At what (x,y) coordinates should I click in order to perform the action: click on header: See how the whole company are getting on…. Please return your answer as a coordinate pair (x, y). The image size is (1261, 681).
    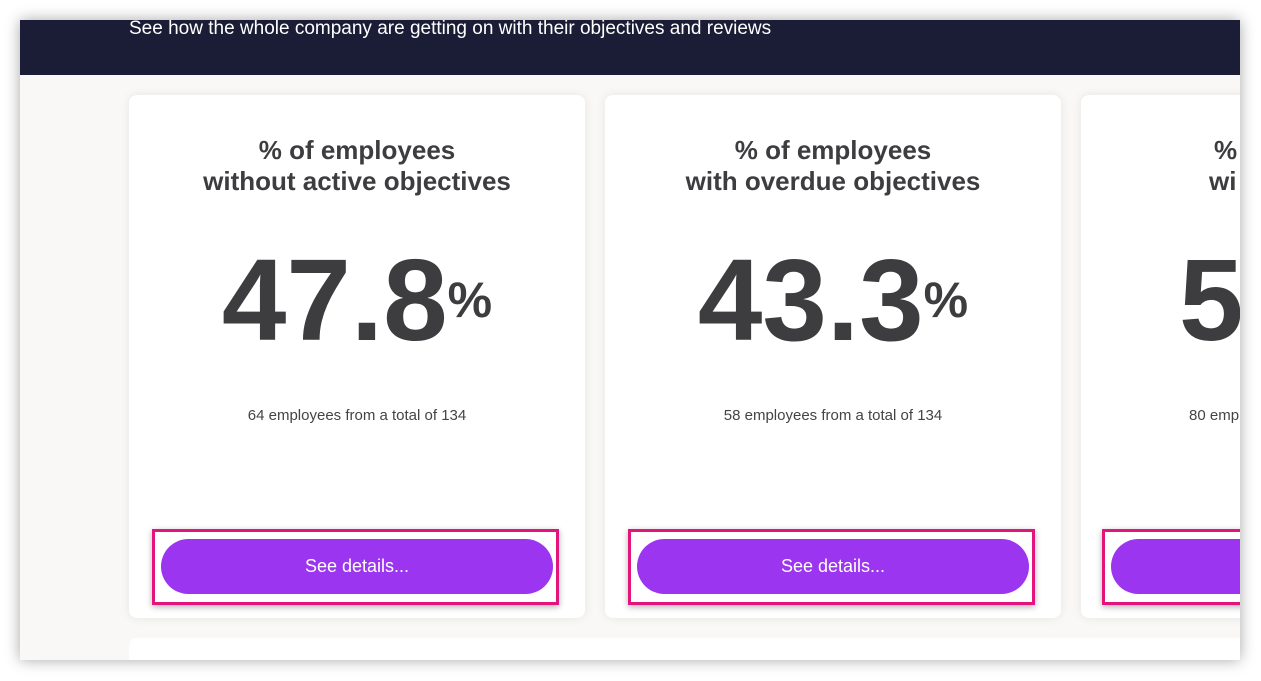
    Looking at the image, I should click on (630, 47).